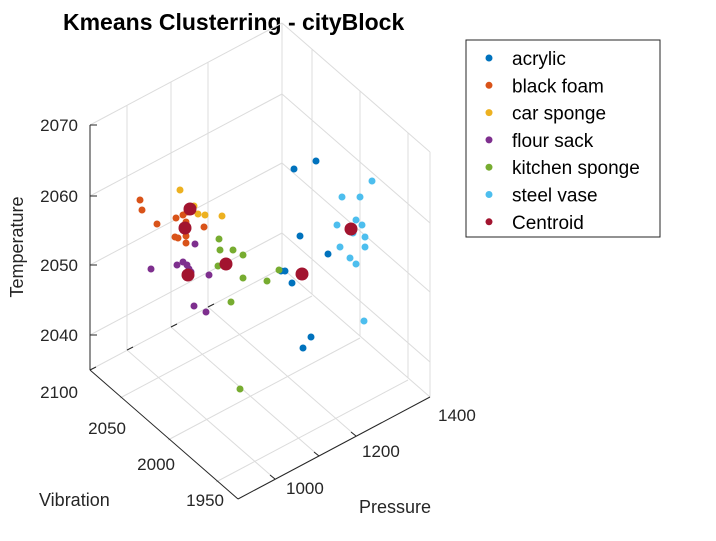 The width and height of the screenshot is (716, 541). Describe the element at coordinates (395, 507) in the screenshot. I see `x-axis-label: Pressure` at that location.